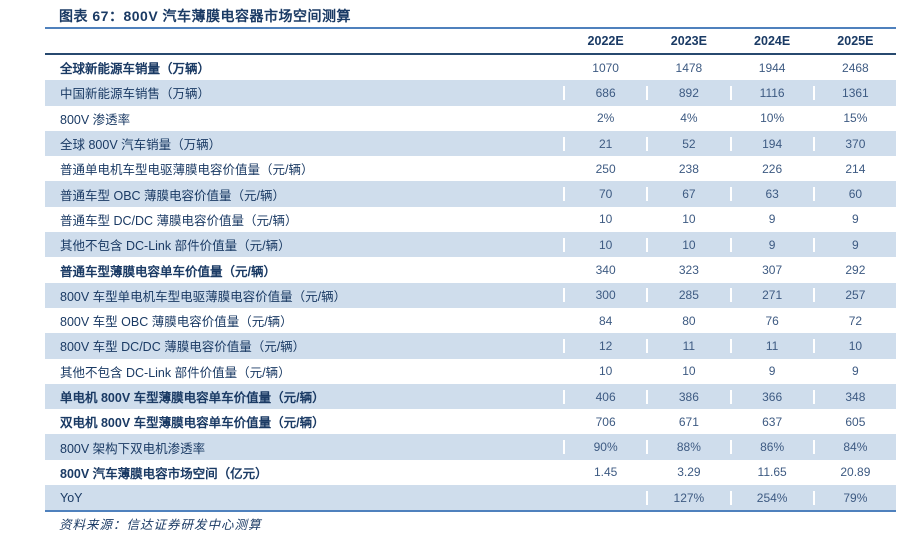  I want to click on cell-value: 366, so click(771, 396).